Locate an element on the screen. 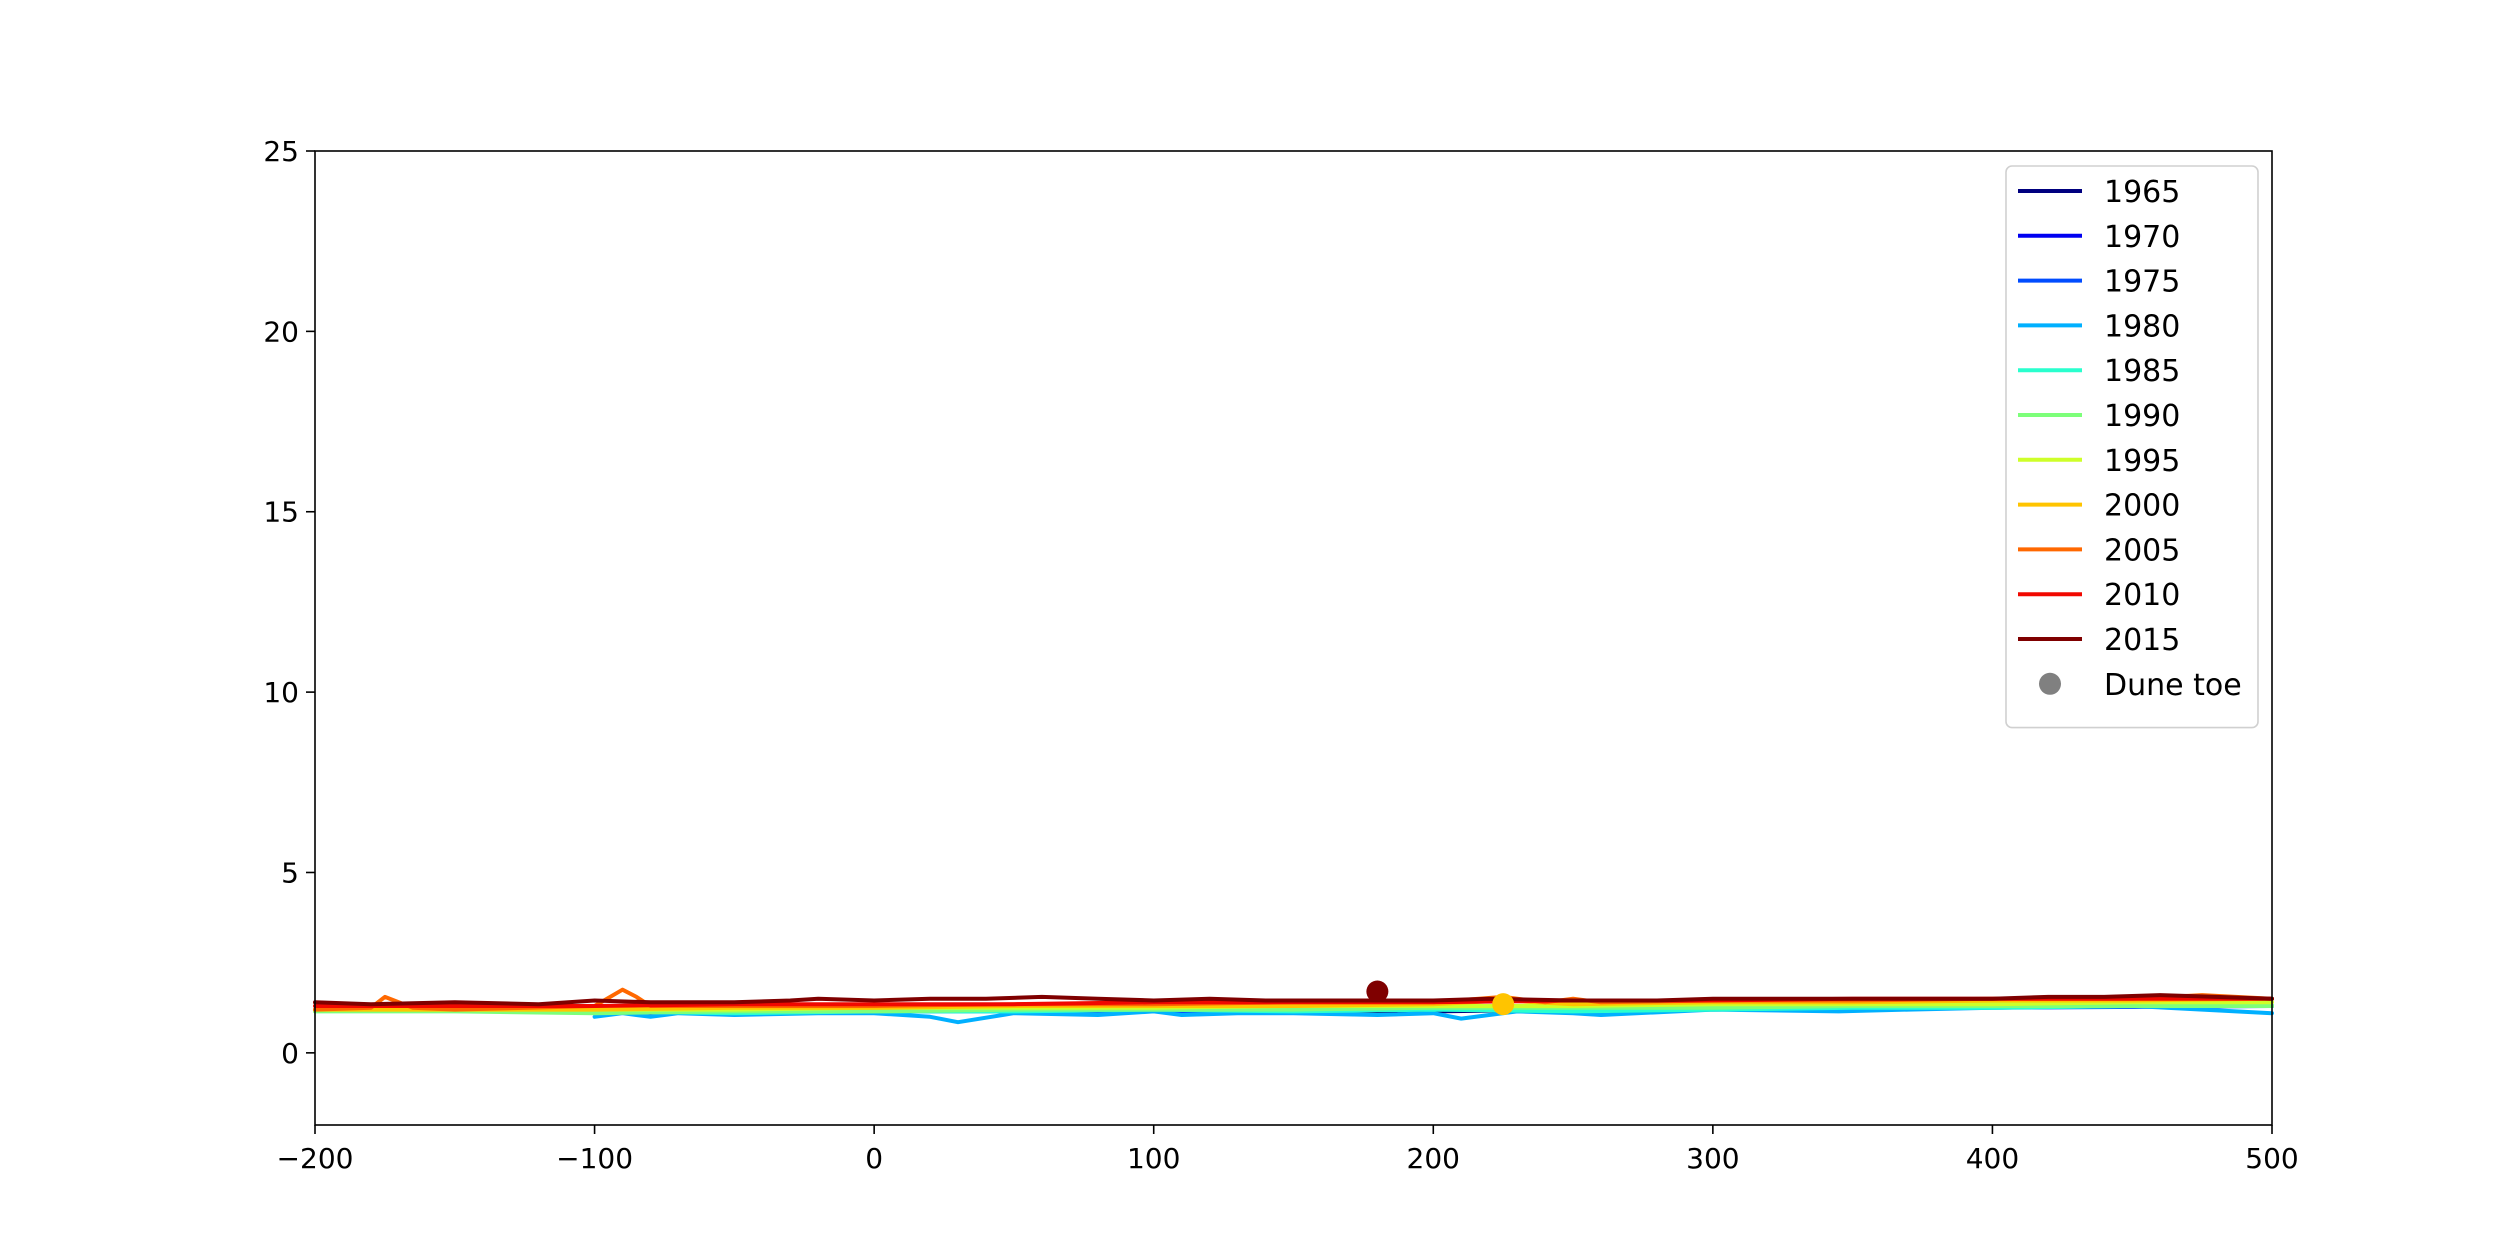 This screenshot has width=2500, height=1250. x-tick-label: −200 is located at coordinates (315, 1158).